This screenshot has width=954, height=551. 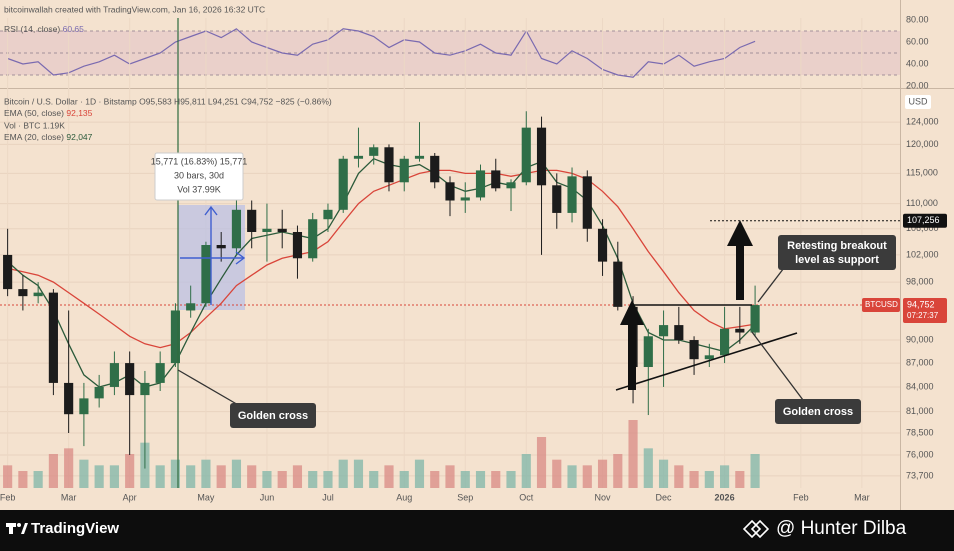 I want to click on legend-part: 92,135, so click(x=79, y=113).